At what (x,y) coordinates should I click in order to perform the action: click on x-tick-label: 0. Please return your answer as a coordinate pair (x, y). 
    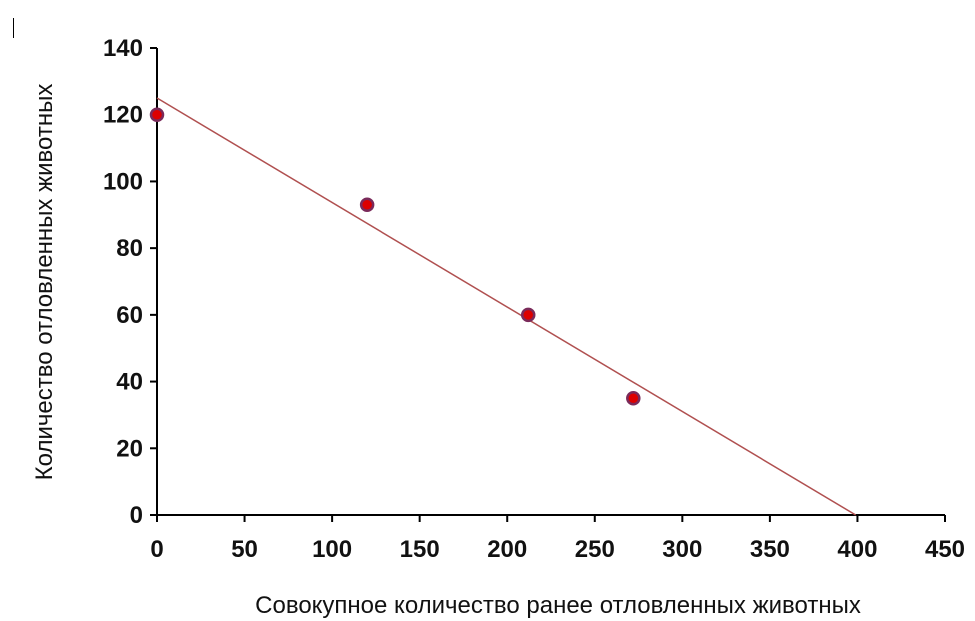
    Looking at the image, I should click on (156, 549).